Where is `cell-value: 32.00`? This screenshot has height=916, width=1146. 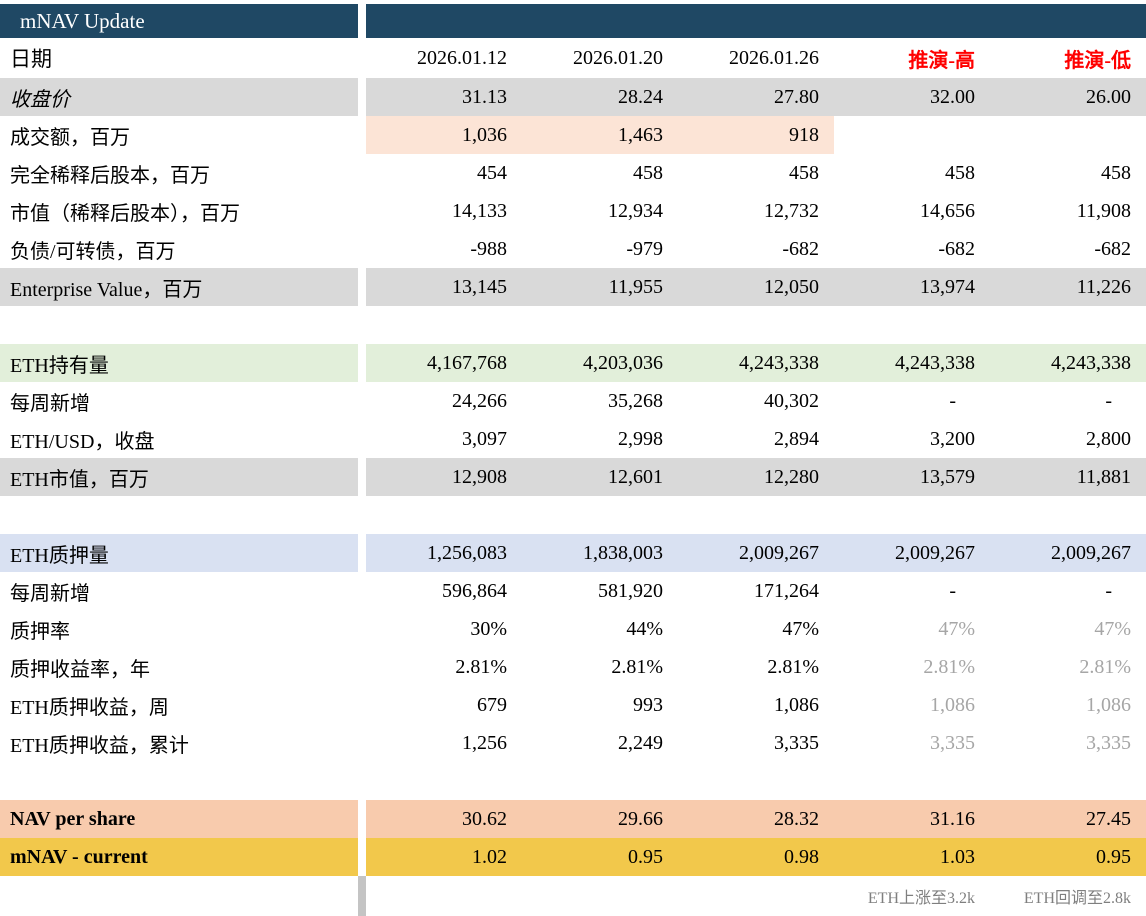 cell-value: 32.00 is located at coordinates (912, 97).